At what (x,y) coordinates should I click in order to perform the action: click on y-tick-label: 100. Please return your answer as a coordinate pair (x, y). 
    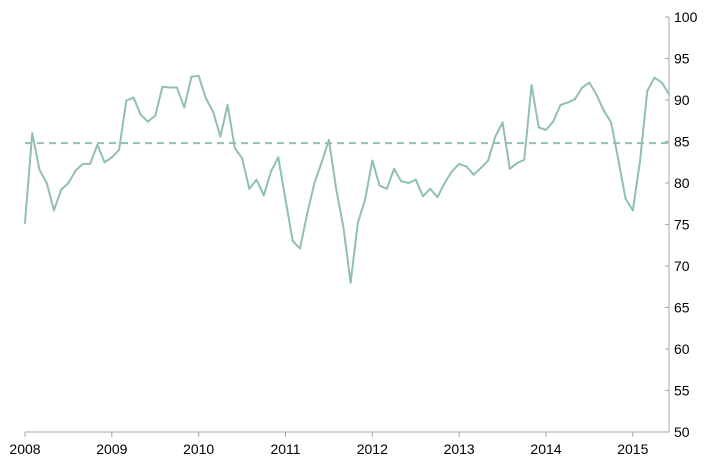
    Looking at the image, I should click on (686, 17).